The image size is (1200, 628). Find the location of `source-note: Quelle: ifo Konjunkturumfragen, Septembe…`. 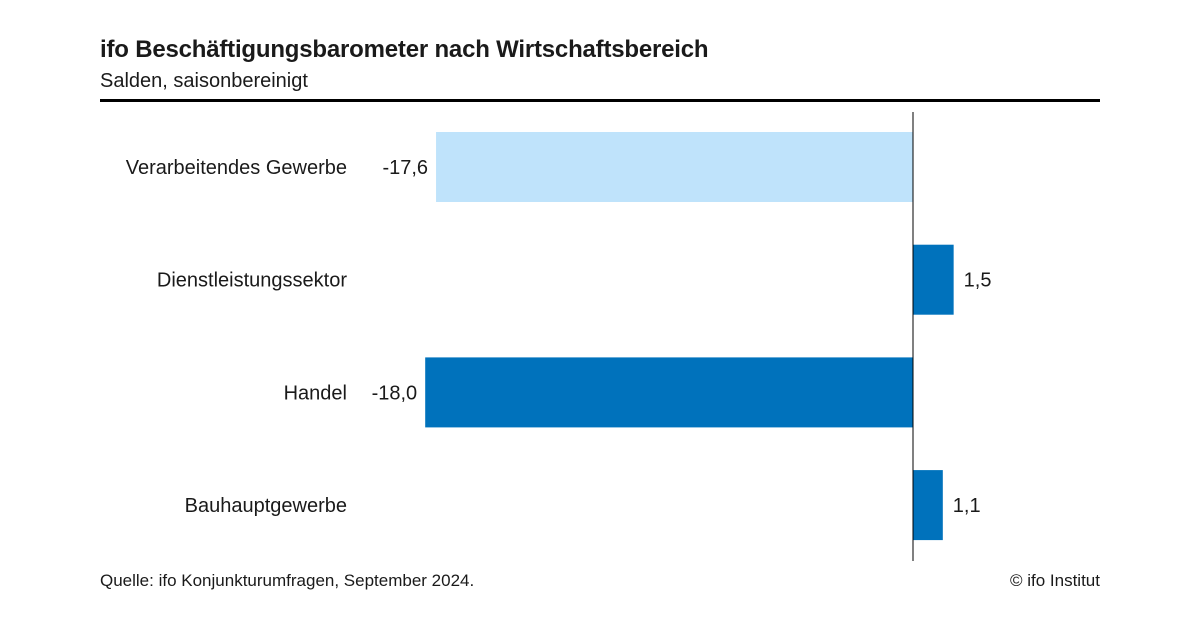

source-note: Quelle: ifo Konjunkturumfragen, Septembe… is located at coordinates (287, 580).